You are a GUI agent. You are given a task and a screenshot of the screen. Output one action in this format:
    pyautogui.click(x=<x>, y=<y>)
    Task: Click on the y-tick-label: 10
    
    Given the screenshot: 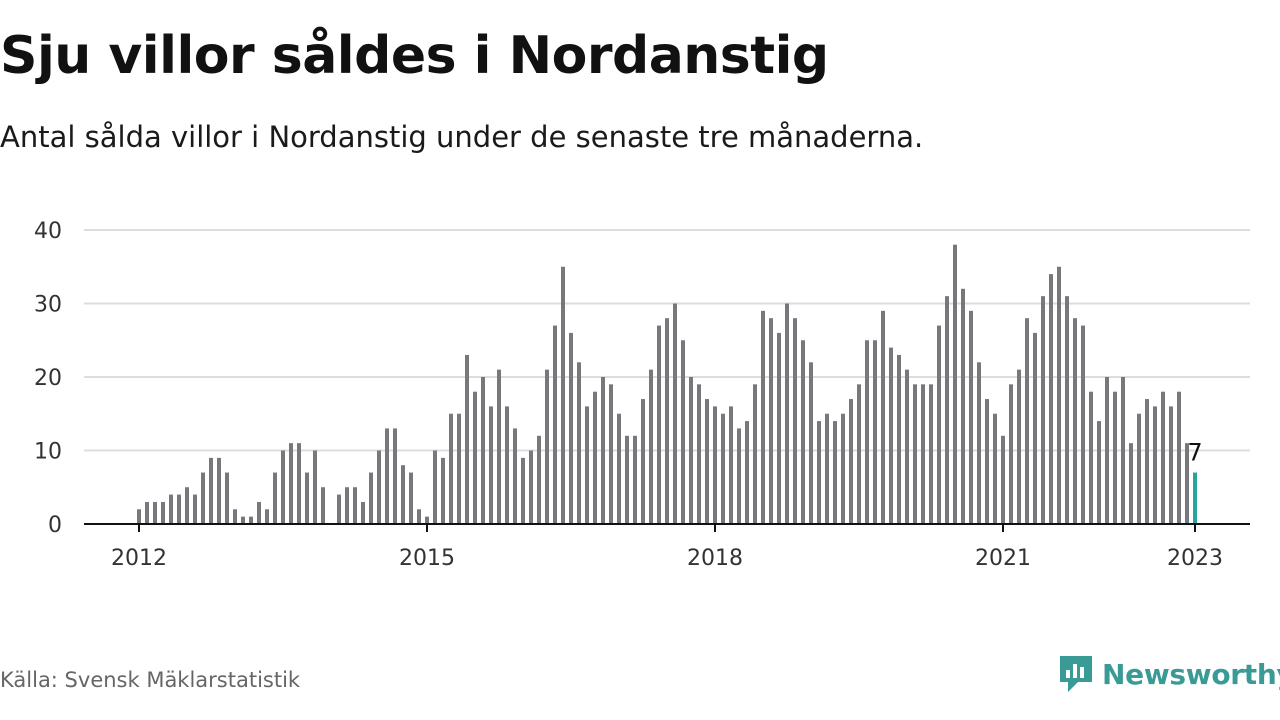 What is the action you would take?
    pyautogui.click(x=48, y=452)
    